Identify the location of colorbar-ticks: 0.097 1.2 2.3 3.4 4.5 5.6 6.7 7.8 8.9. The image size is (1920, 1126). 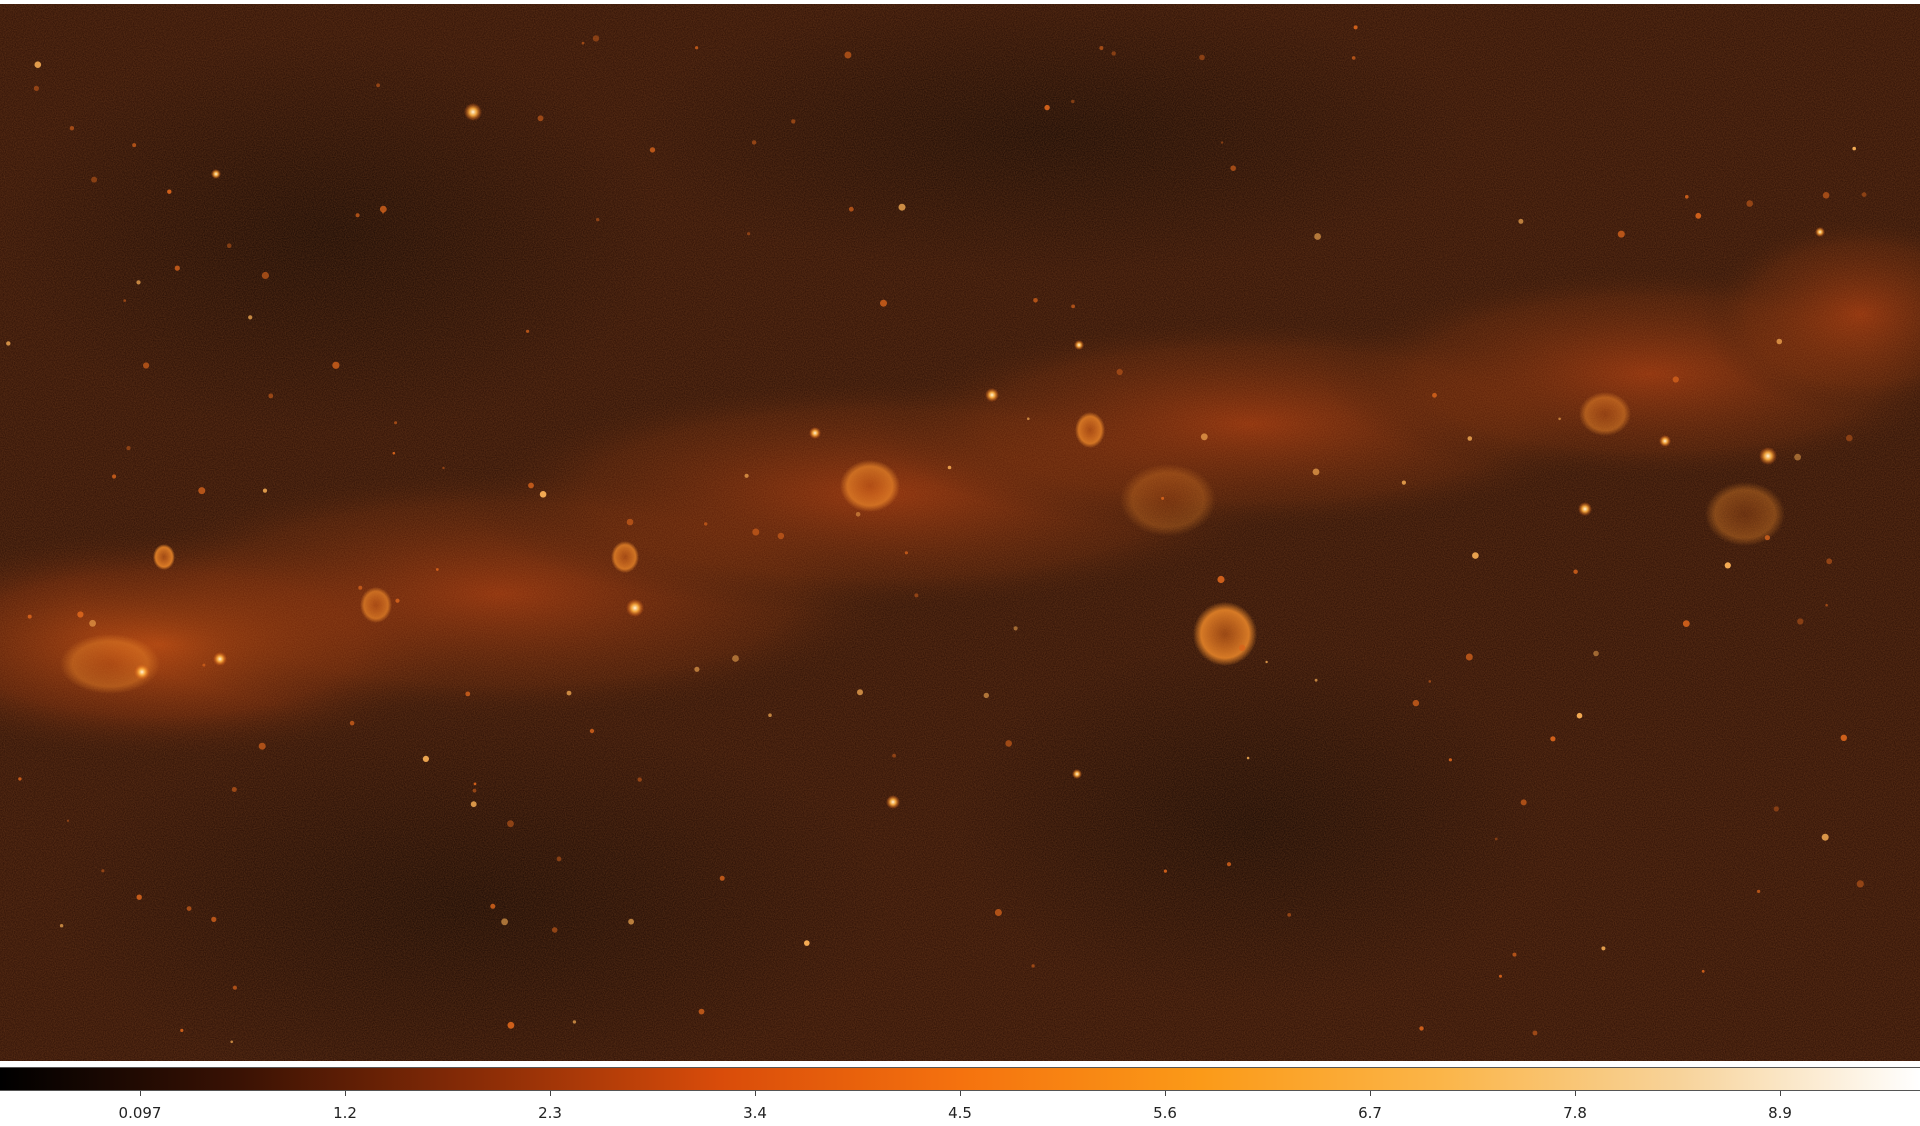
(960, 1108).